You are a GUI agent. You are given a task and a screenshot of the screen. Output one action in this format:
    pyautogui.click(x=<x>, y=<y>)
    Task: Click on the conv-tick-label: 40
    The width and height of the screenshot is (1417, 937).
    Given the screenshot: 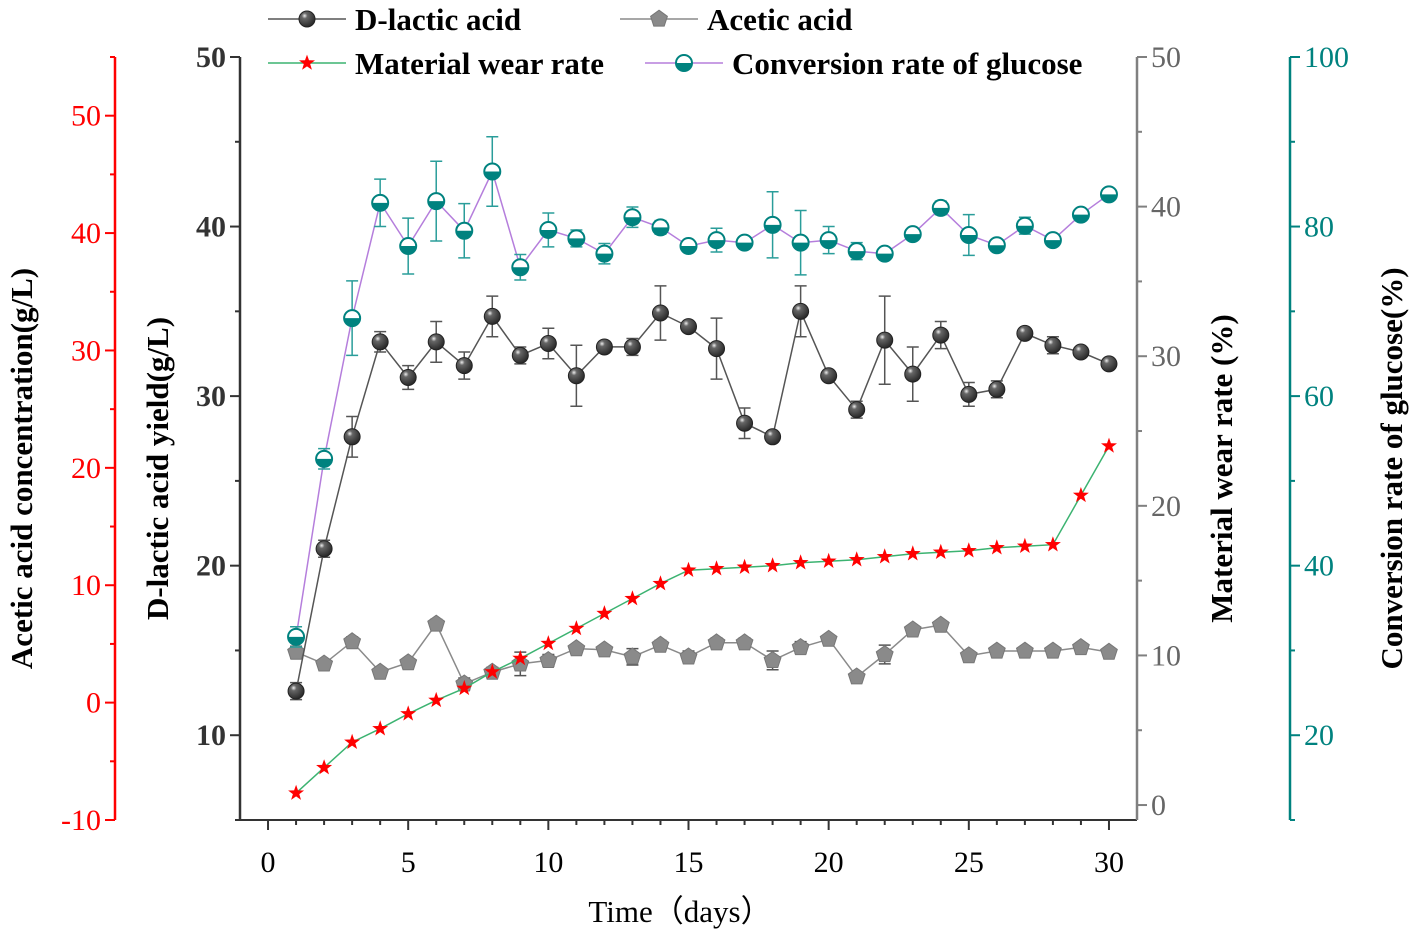 What is the action you would take?
    pyautogui.click(x=1319, y=566)
    